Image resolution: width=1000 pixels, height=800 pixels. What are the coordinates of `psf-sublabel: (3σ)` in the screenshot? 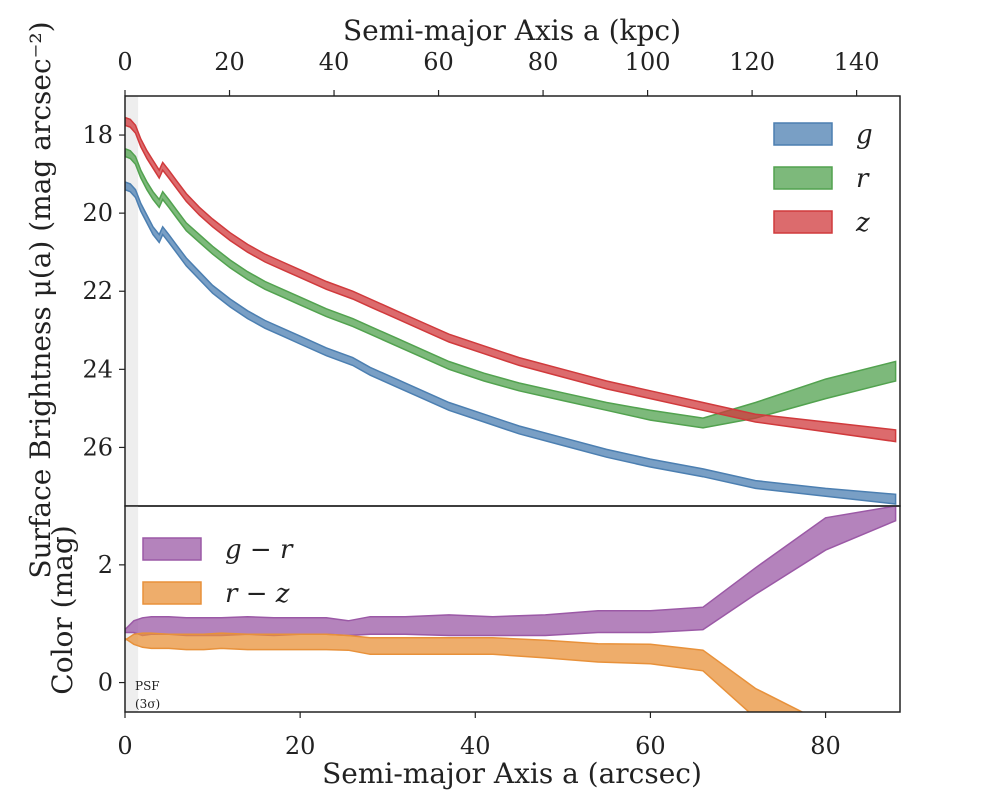 It's located at (147, 704).